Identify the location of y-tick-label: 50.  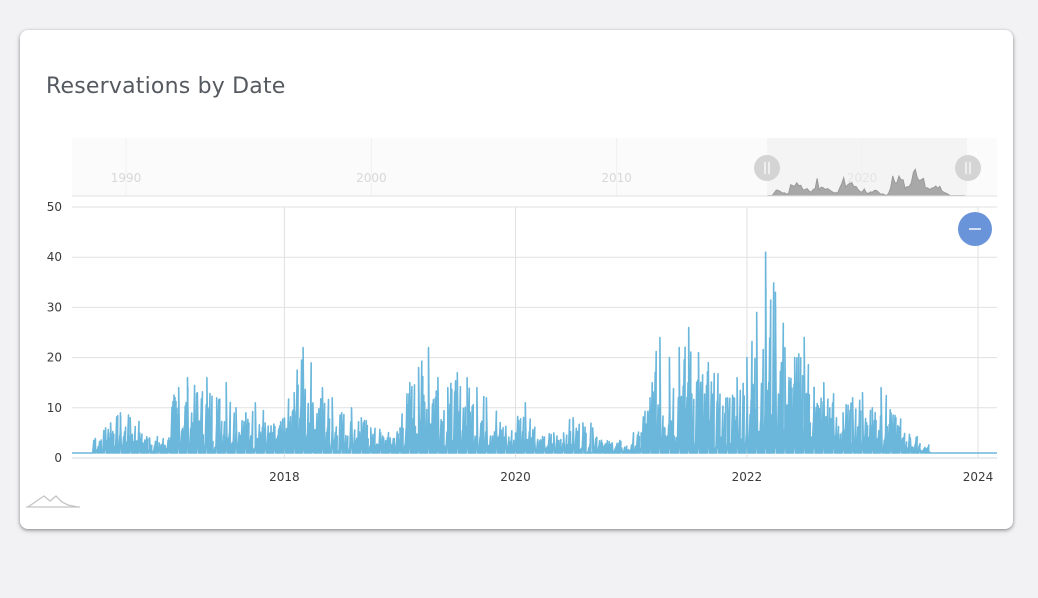
(54, 207).